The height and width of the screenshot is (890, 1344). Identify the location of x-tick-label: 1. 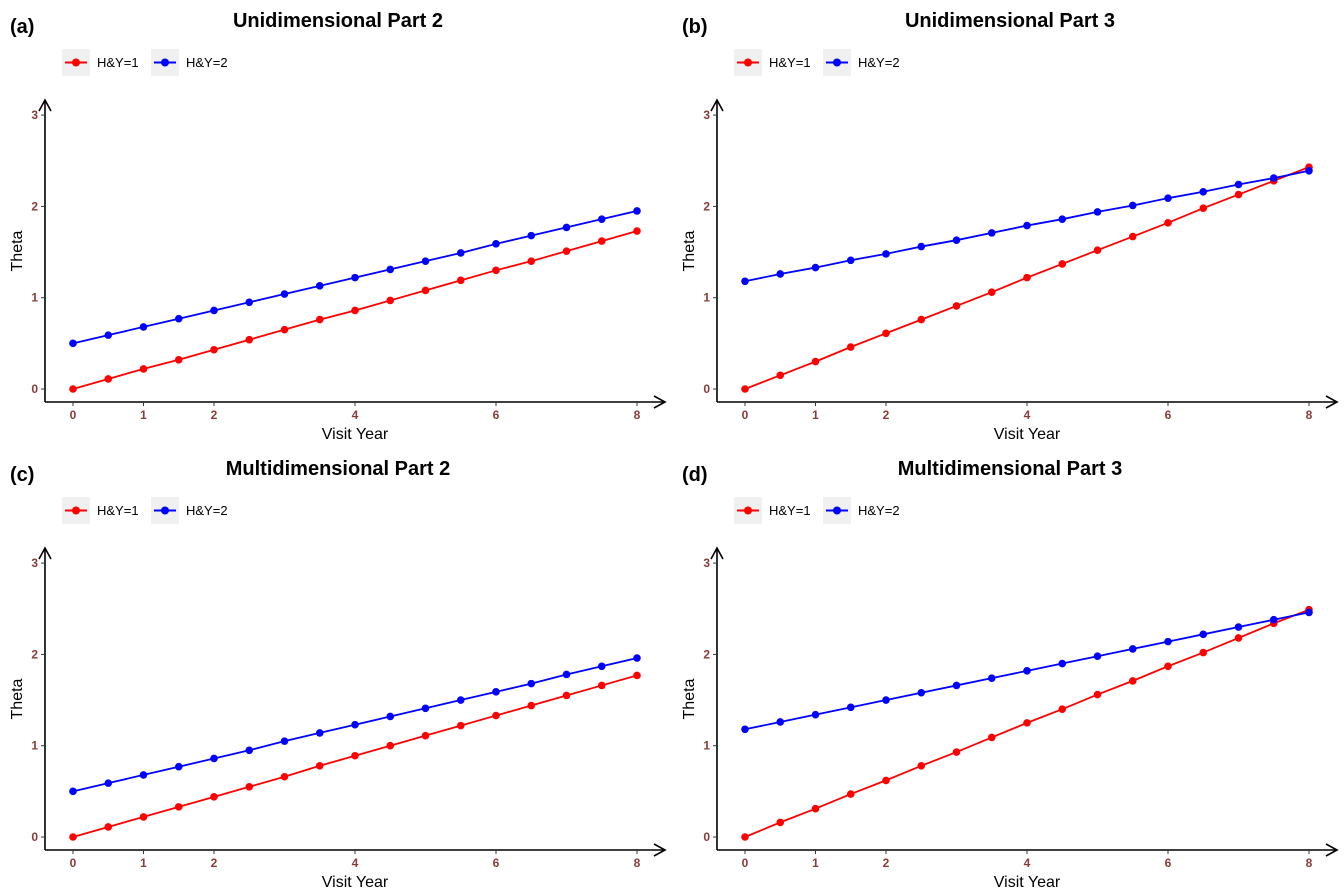
(815, 863).